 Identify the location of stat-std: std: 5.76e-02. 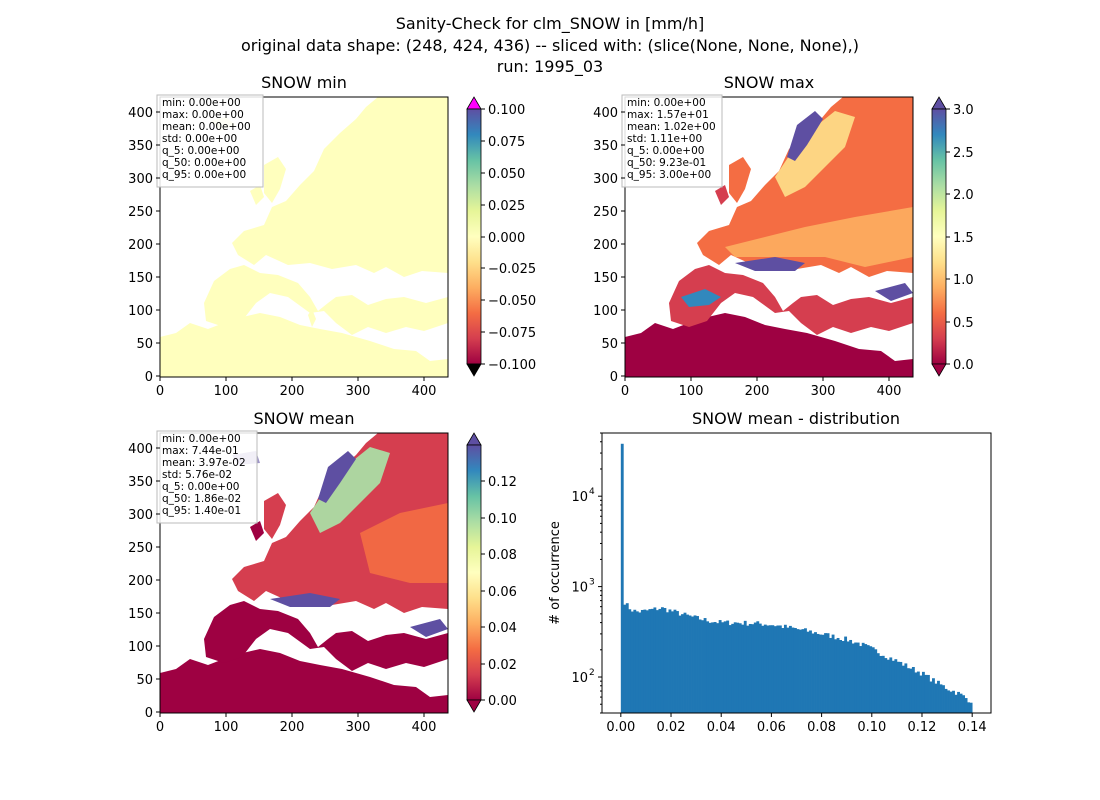
(197, 475).